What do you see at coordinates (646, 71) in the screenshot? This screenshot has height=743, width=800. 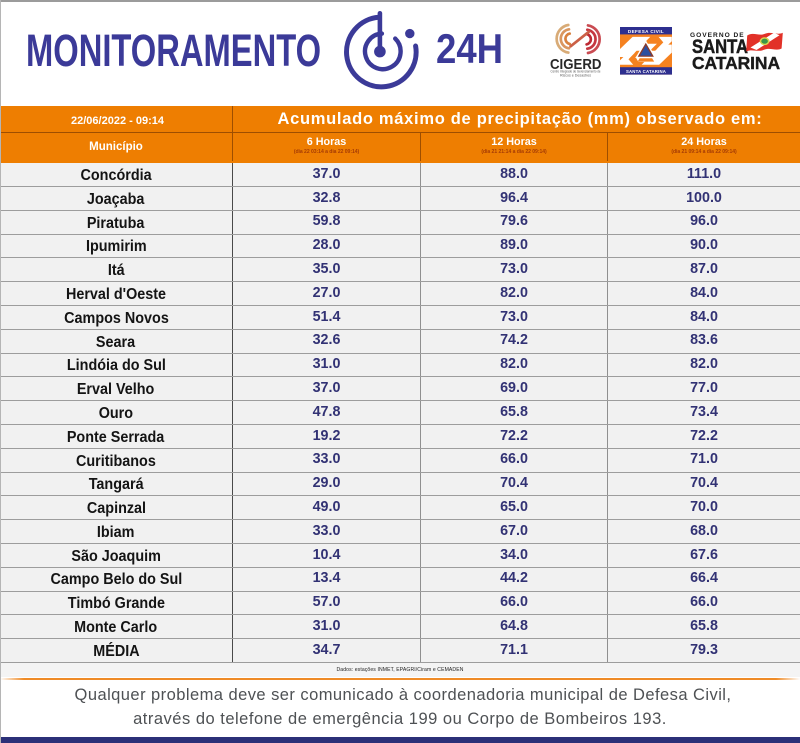 I see `svg-text: SANTA CATARINA` at bounding box center [646, 71].